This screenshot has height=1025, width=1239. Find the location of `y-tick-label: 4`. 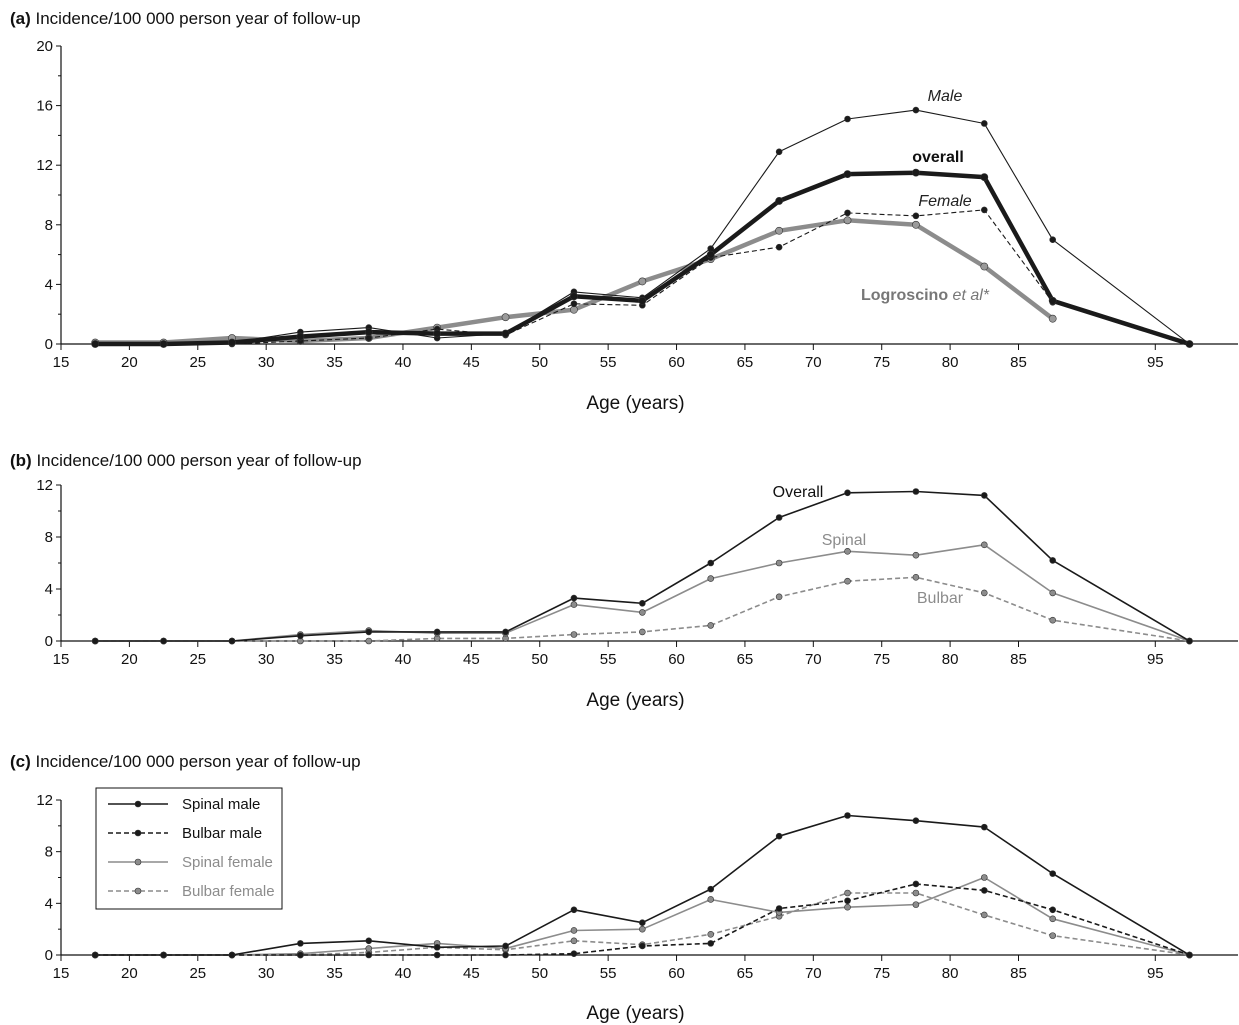

y-tick-label: 4 is located at coordinates (49, 903).